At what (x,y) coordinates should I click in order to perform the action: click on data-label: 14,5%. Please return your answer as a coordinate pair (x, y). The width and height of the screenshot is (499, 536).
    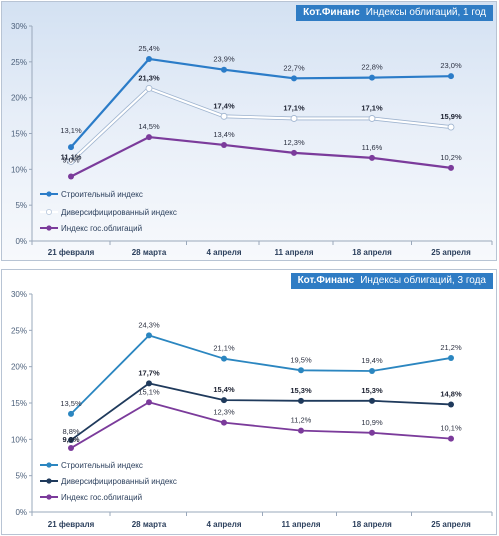
    Looking at the image, I should click on (149, 126).